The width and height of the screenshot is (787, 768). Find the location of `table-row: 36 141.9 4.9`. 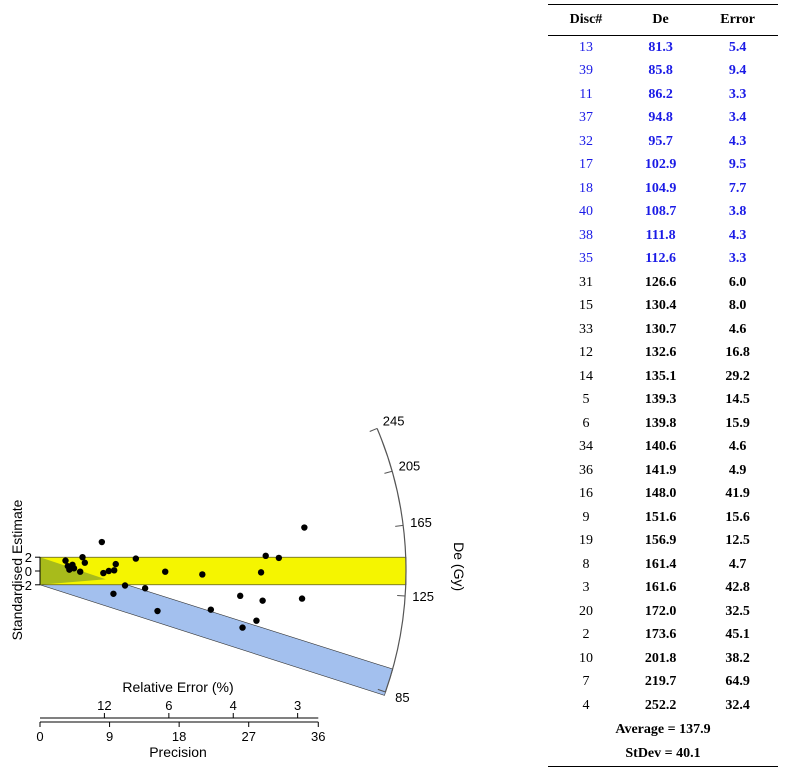

table-row: 36 141.9 4.9 is located at coordinates (663, 471).